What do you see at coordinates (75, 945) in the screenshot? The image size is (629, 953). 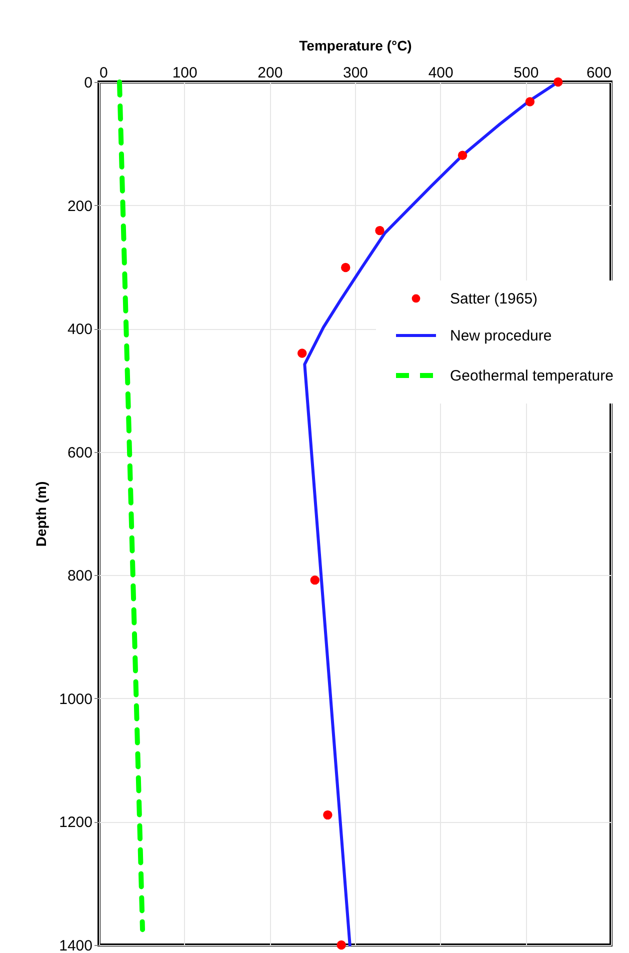 I see `y-tick-label: 1400` at bounding box center [75, 945].